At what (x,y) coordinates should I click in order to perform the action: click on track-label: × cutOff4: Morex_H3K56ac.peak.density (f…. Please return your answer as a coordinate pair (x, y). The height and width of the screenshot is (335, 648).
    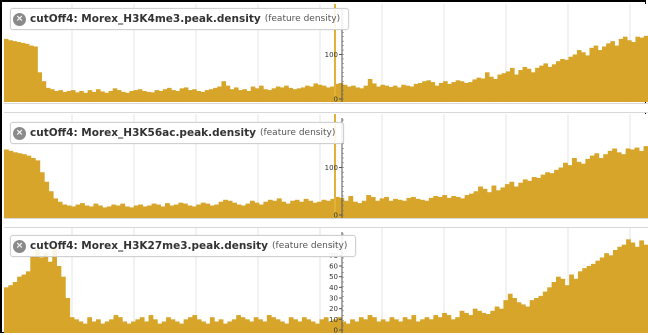
    Looking at the image, I should click on (177, 133).